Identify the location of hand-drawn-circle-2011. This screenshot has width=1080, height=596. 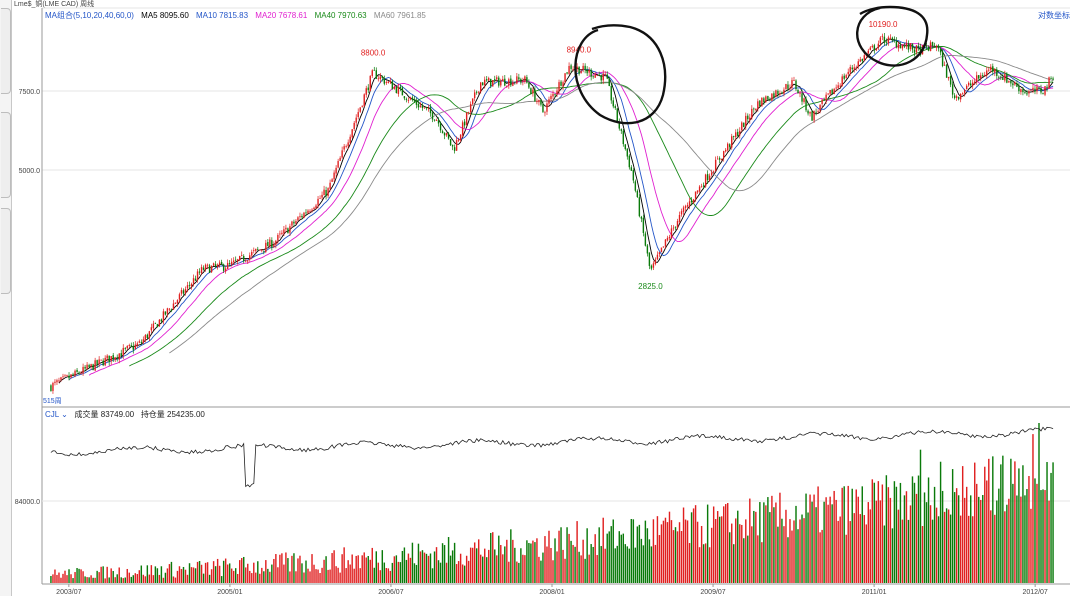
(892, 36).